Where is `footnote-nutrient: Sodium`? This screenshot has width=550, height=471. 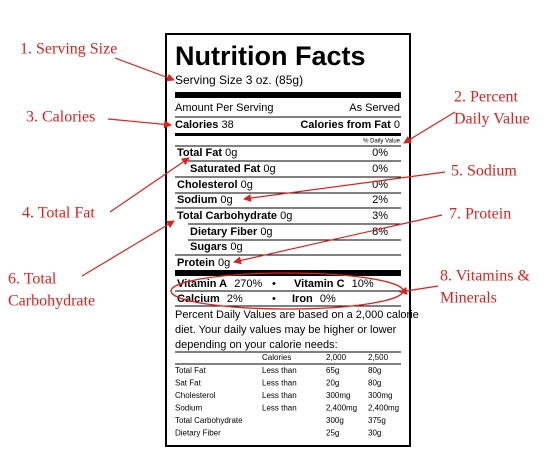 footnote-nutrient: Sodium is located at coordinates (188, 408).